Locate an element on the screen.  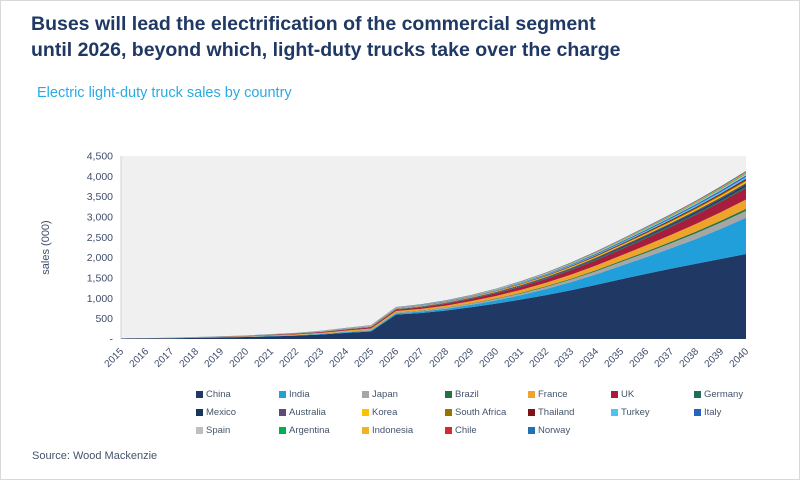
x-tick-label: 2024 is located at coordinates (340, 358).